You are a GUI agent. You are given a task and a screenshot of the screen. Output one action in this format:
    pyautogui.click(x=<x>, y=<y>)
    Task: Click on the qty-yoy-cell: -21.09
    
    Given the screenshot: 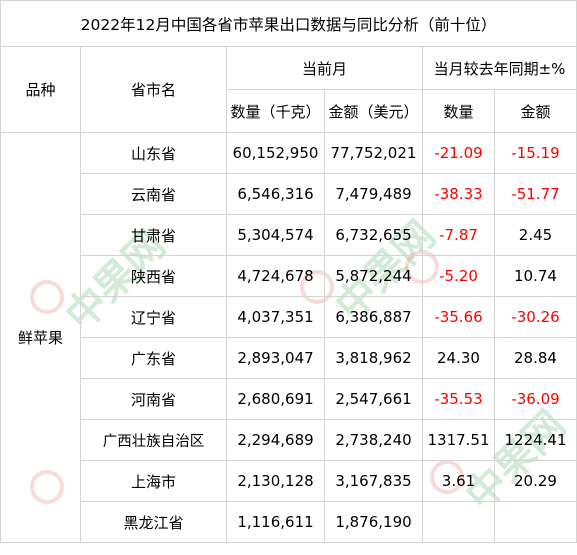 What is the action you would take?
    pyautogui.click(x=458, y=153)
    